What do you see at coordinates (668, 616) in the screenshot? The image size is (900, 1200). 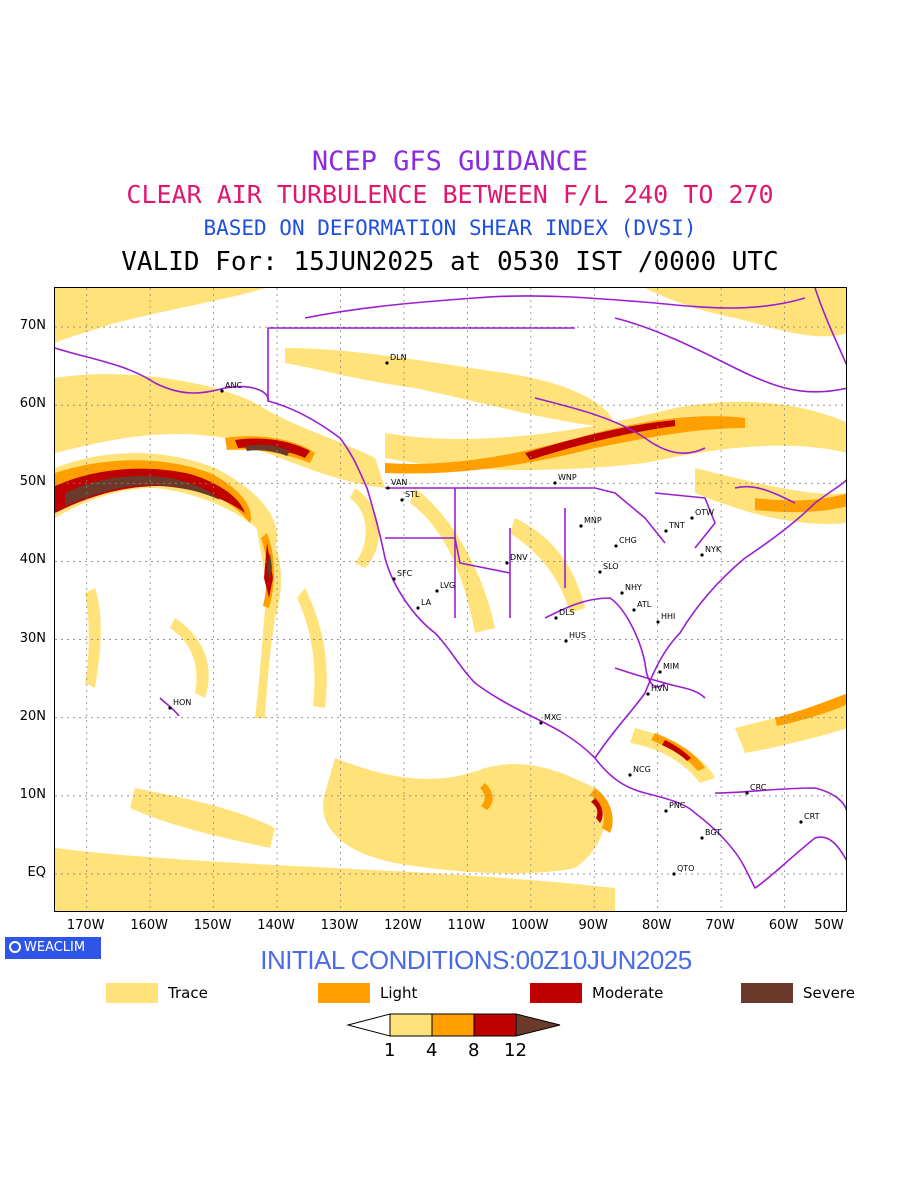 I see `station-label: HHI` at bounding box center [668, 616].